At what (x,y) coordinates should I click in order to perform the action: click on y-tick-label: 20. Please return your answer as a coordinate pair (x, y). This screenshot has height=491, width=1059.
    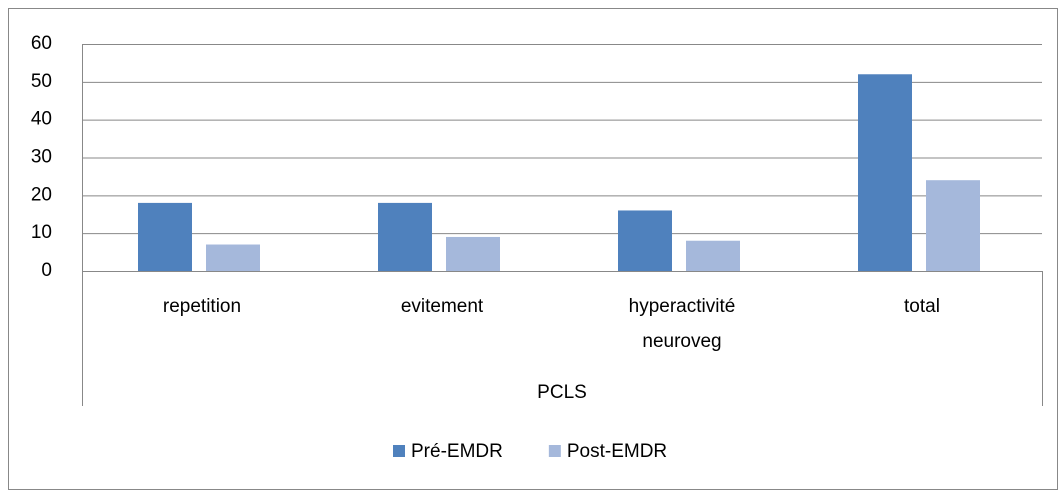
    Looking at the image, I should click on (41, 194).